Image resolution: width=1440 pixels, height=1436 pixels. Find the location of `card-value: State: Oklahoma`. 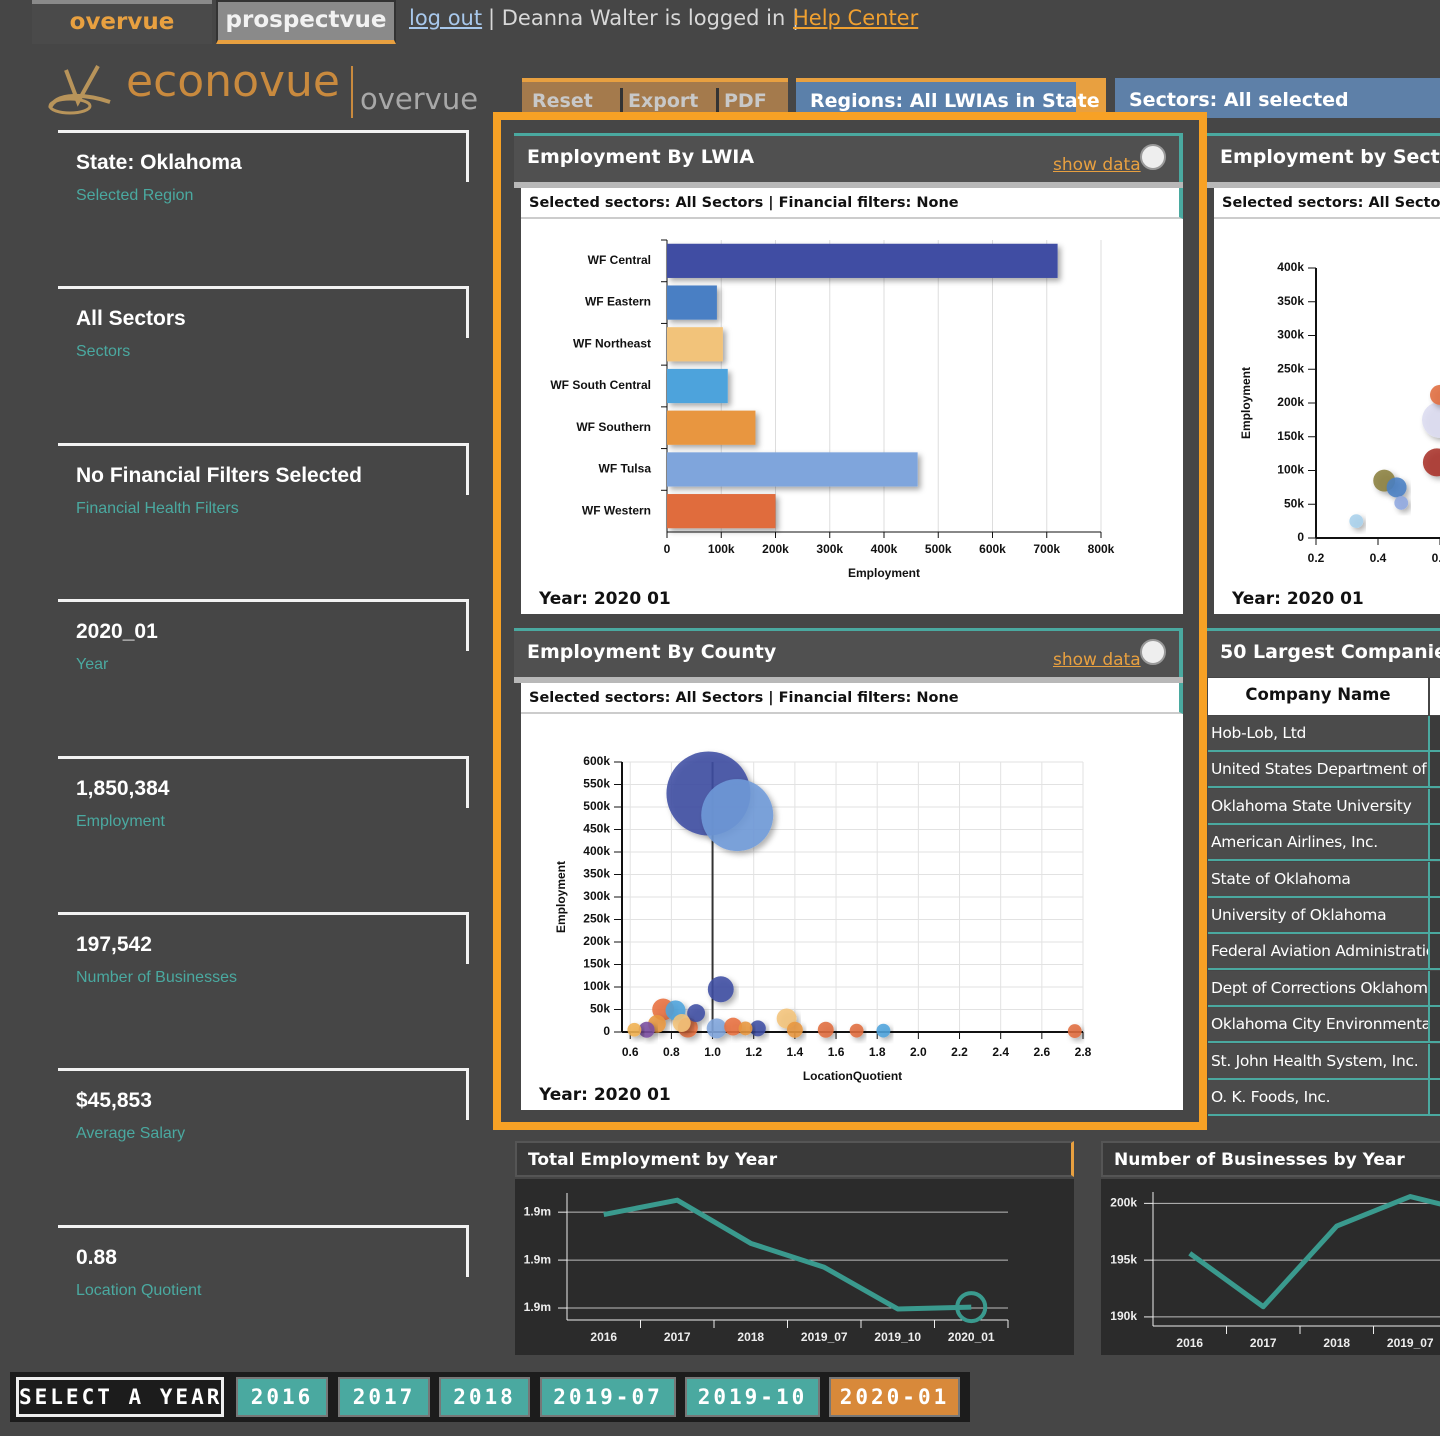

card-value: State: Oklahoma is located at coordinates (159, 162).